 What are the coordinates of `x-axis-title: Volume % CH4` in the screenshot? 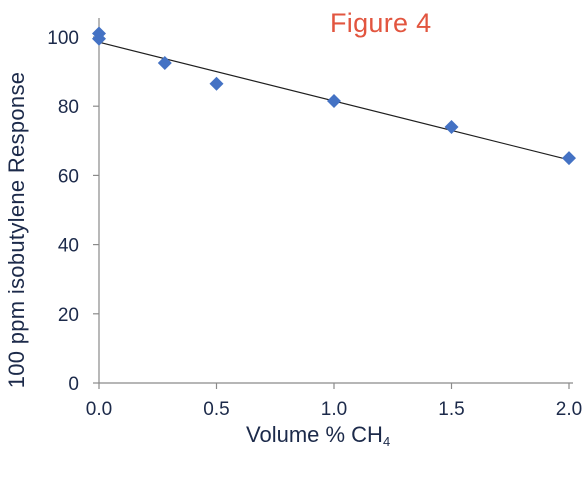 It's located at (318, 435).